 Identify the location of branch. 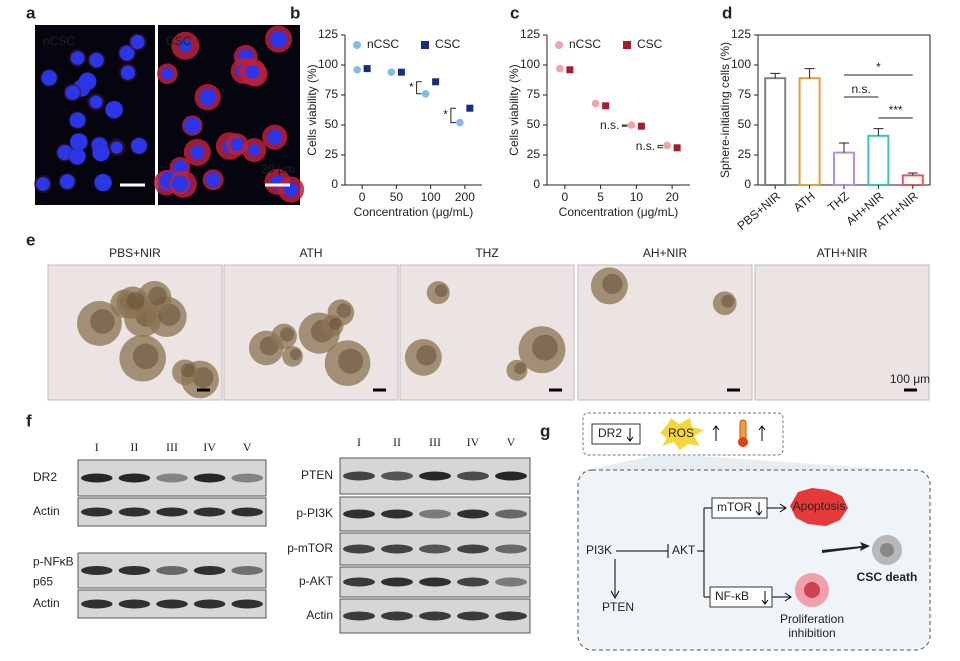
(704, 552).